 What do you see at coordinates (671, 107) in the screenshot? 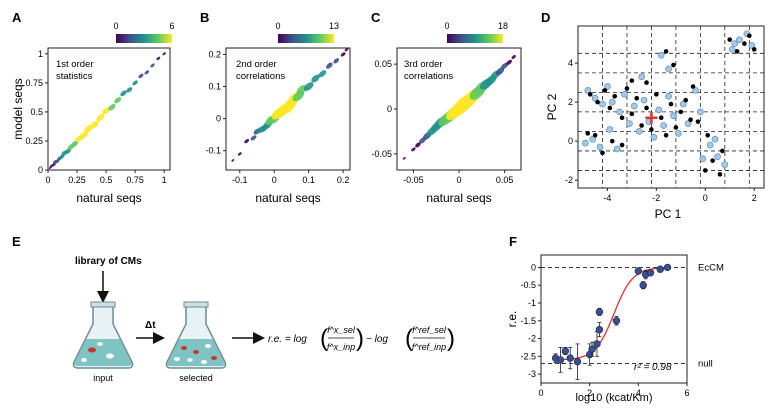
I see `panel-d-grid` at bounding box center [671, 107].